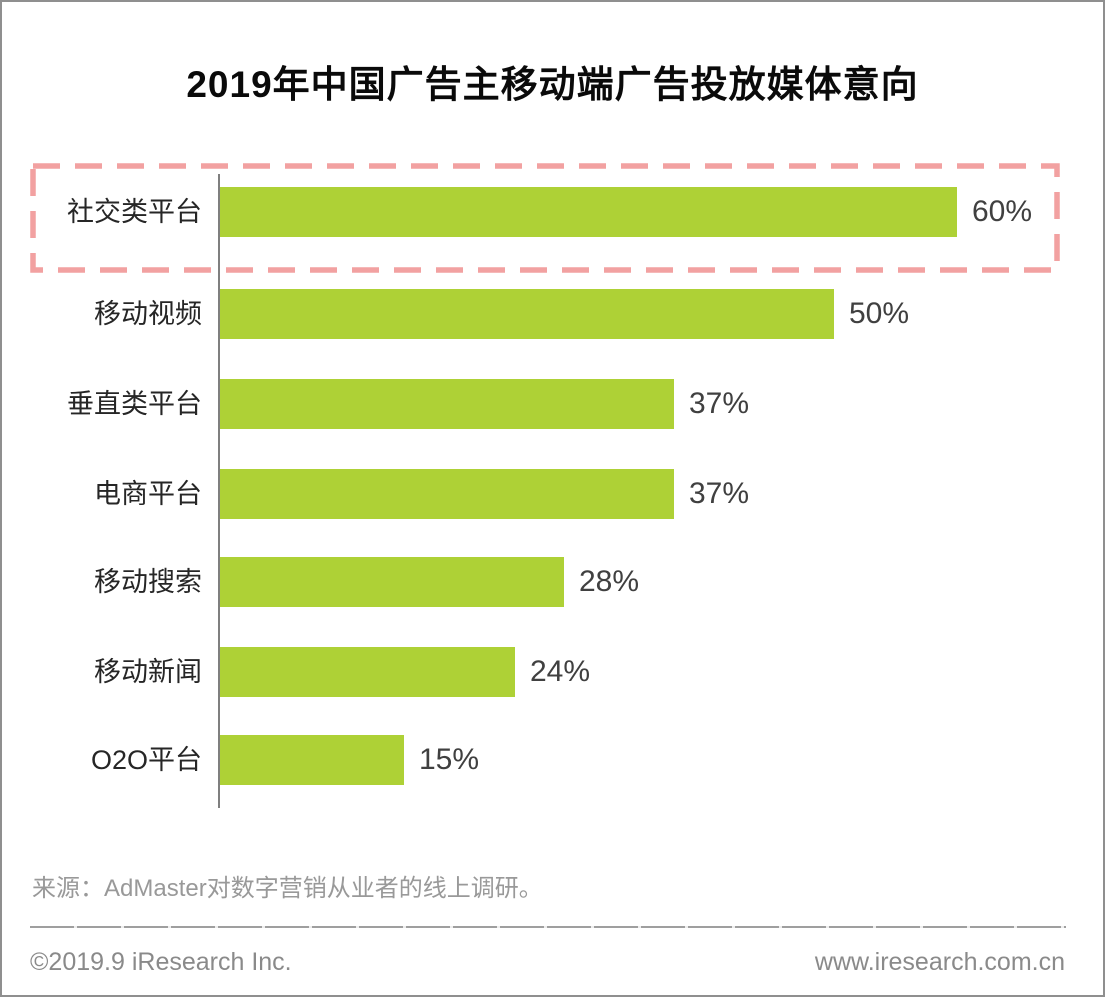 This screenshot has width=1105, height=997. I want to click on website-link: www.iresearch.com.cn, so click(939, 962).